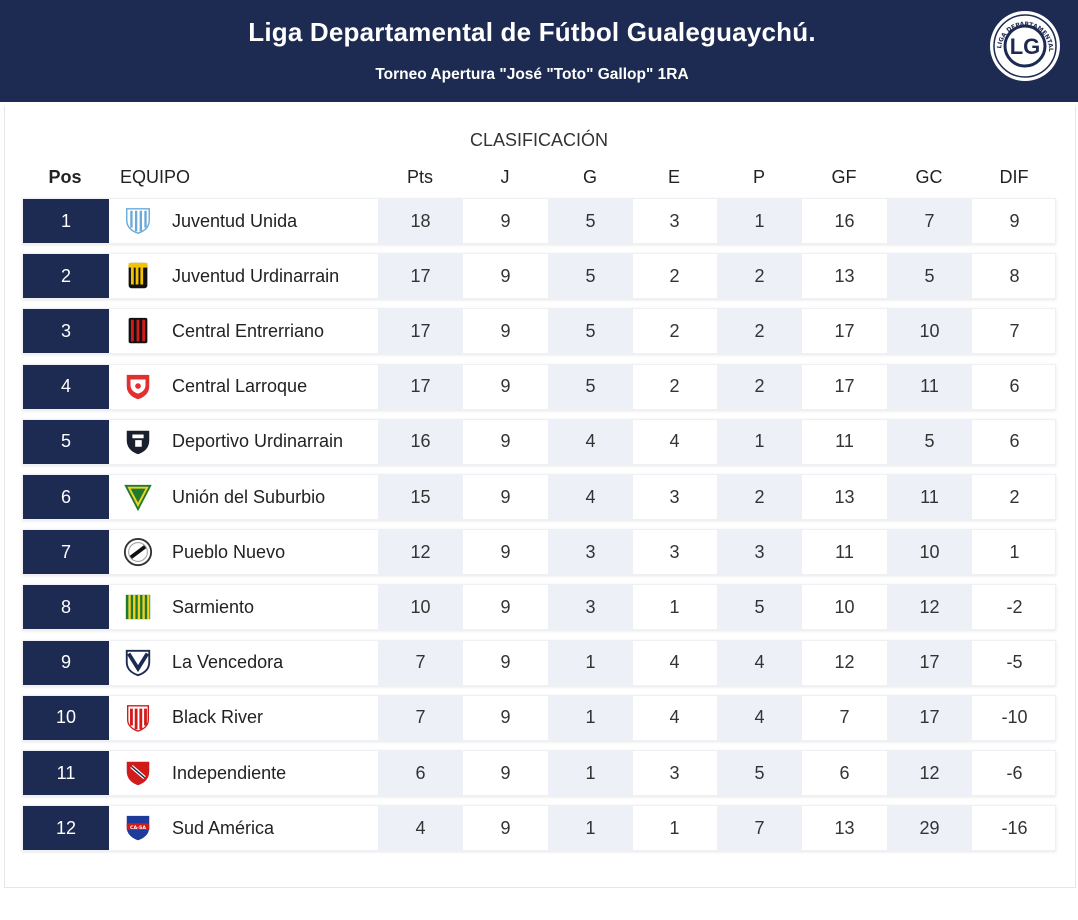  I want to click on position-cell: 8, so click(66, 607).